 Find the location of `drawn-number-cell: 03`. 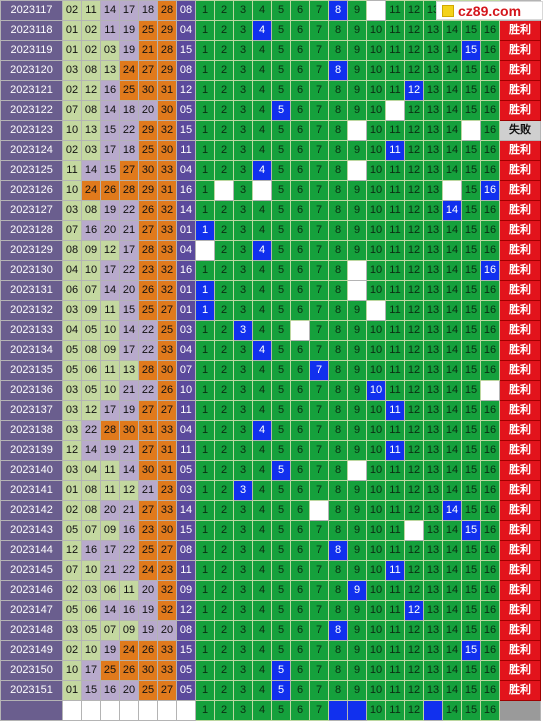

drawn-number-cell: 03 is located at coordinates (110, 50).